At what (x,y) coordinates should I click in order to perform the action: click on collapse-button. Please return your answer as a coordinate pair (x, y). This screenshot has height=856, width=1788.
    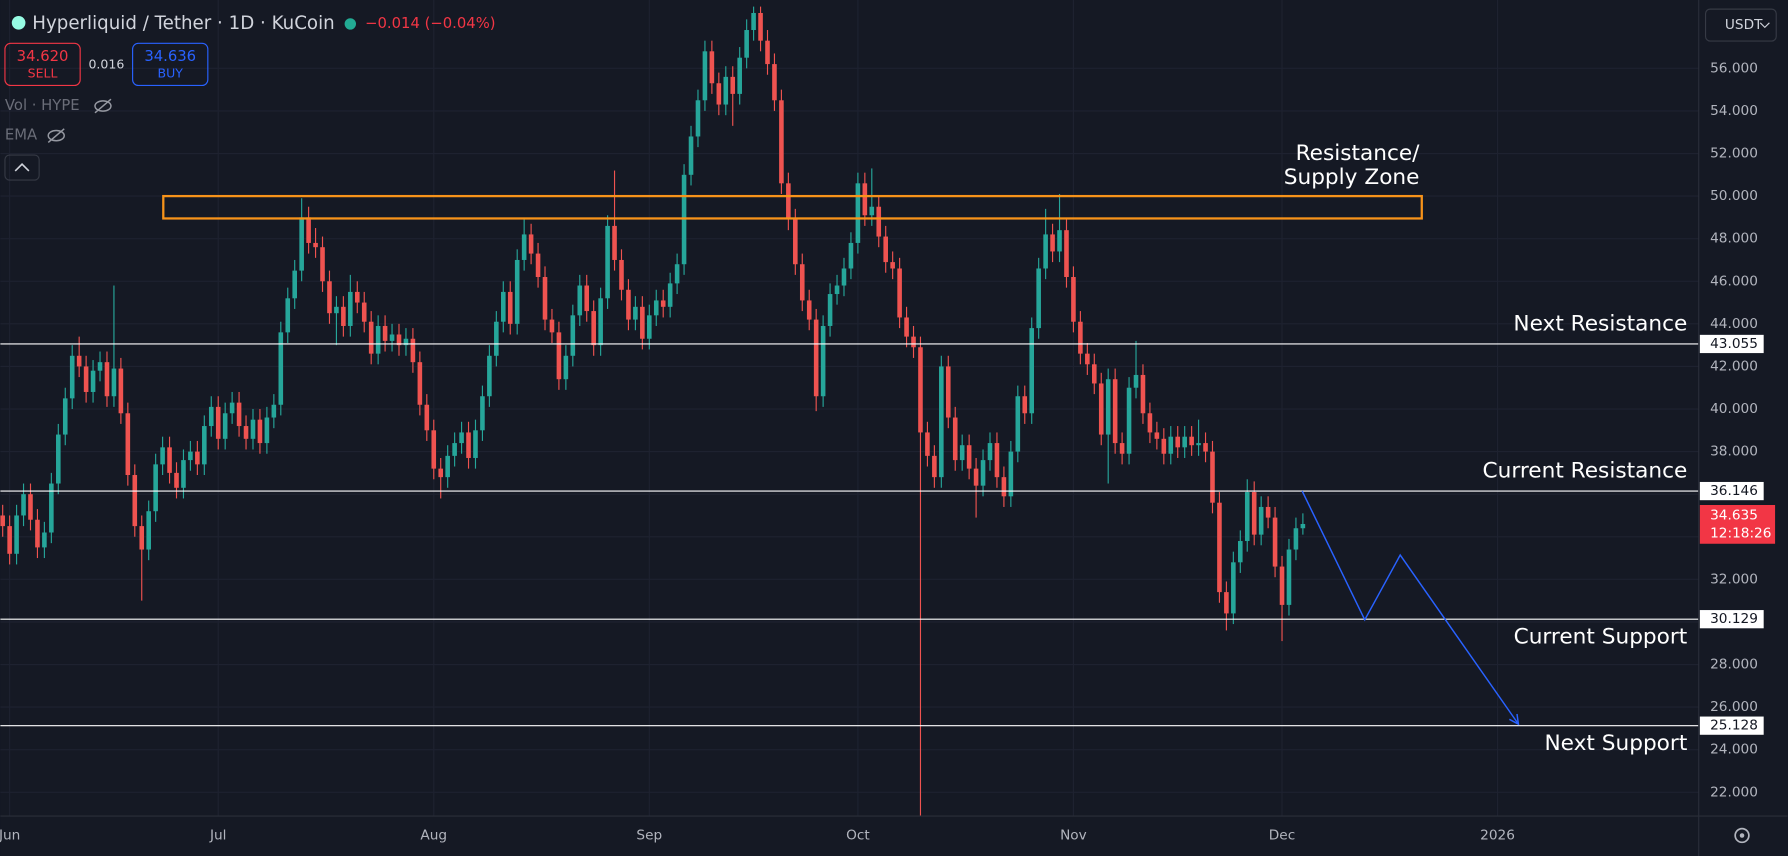
    Looking at the image, I should click on (22, 167).